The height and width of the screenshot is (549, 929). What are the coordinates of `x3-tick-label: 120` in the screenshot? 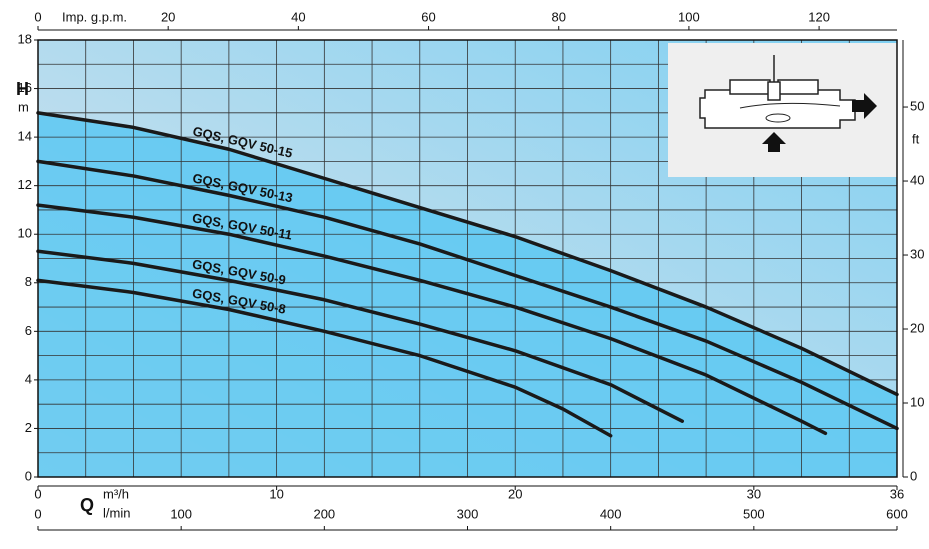 It's located at (819, 16).